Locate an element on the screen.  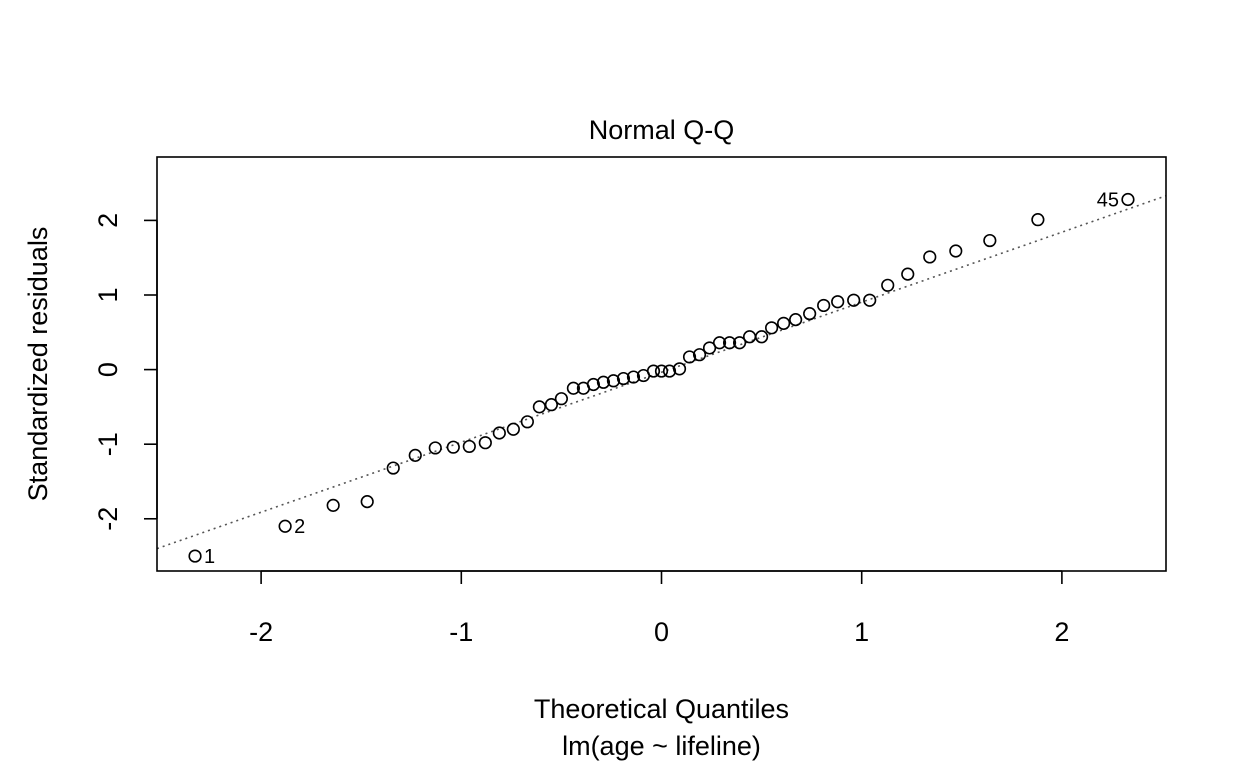
x-tick-label: 2 is located at coordinates (1061, 632).